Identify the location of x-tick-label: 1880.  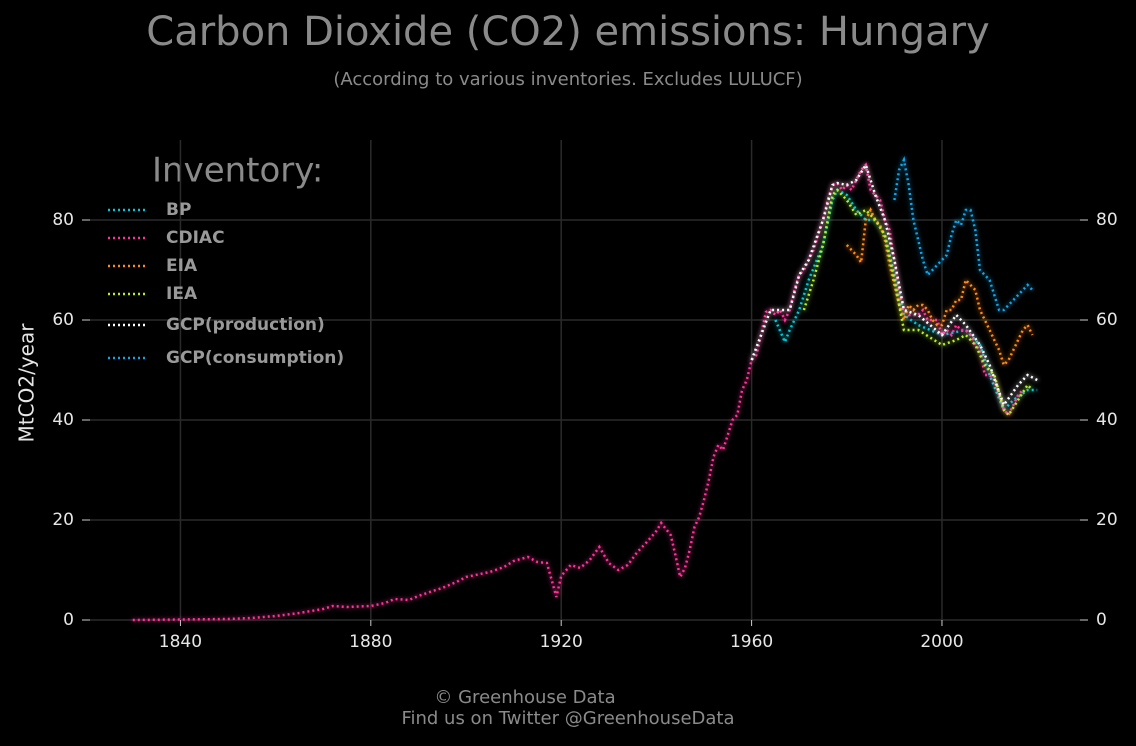
(370, 642).